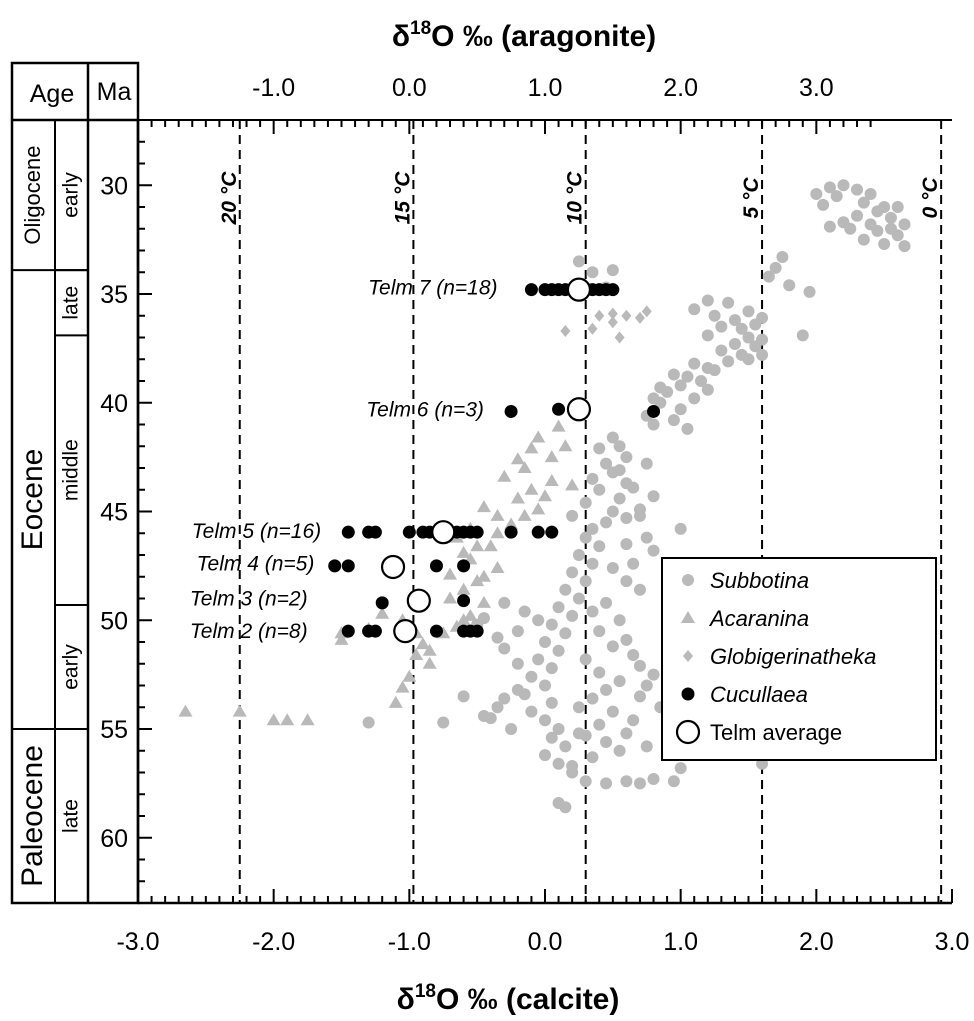 The image size is (974, 1021). I want to click on y-tick-label: 55, so click(114, 730).